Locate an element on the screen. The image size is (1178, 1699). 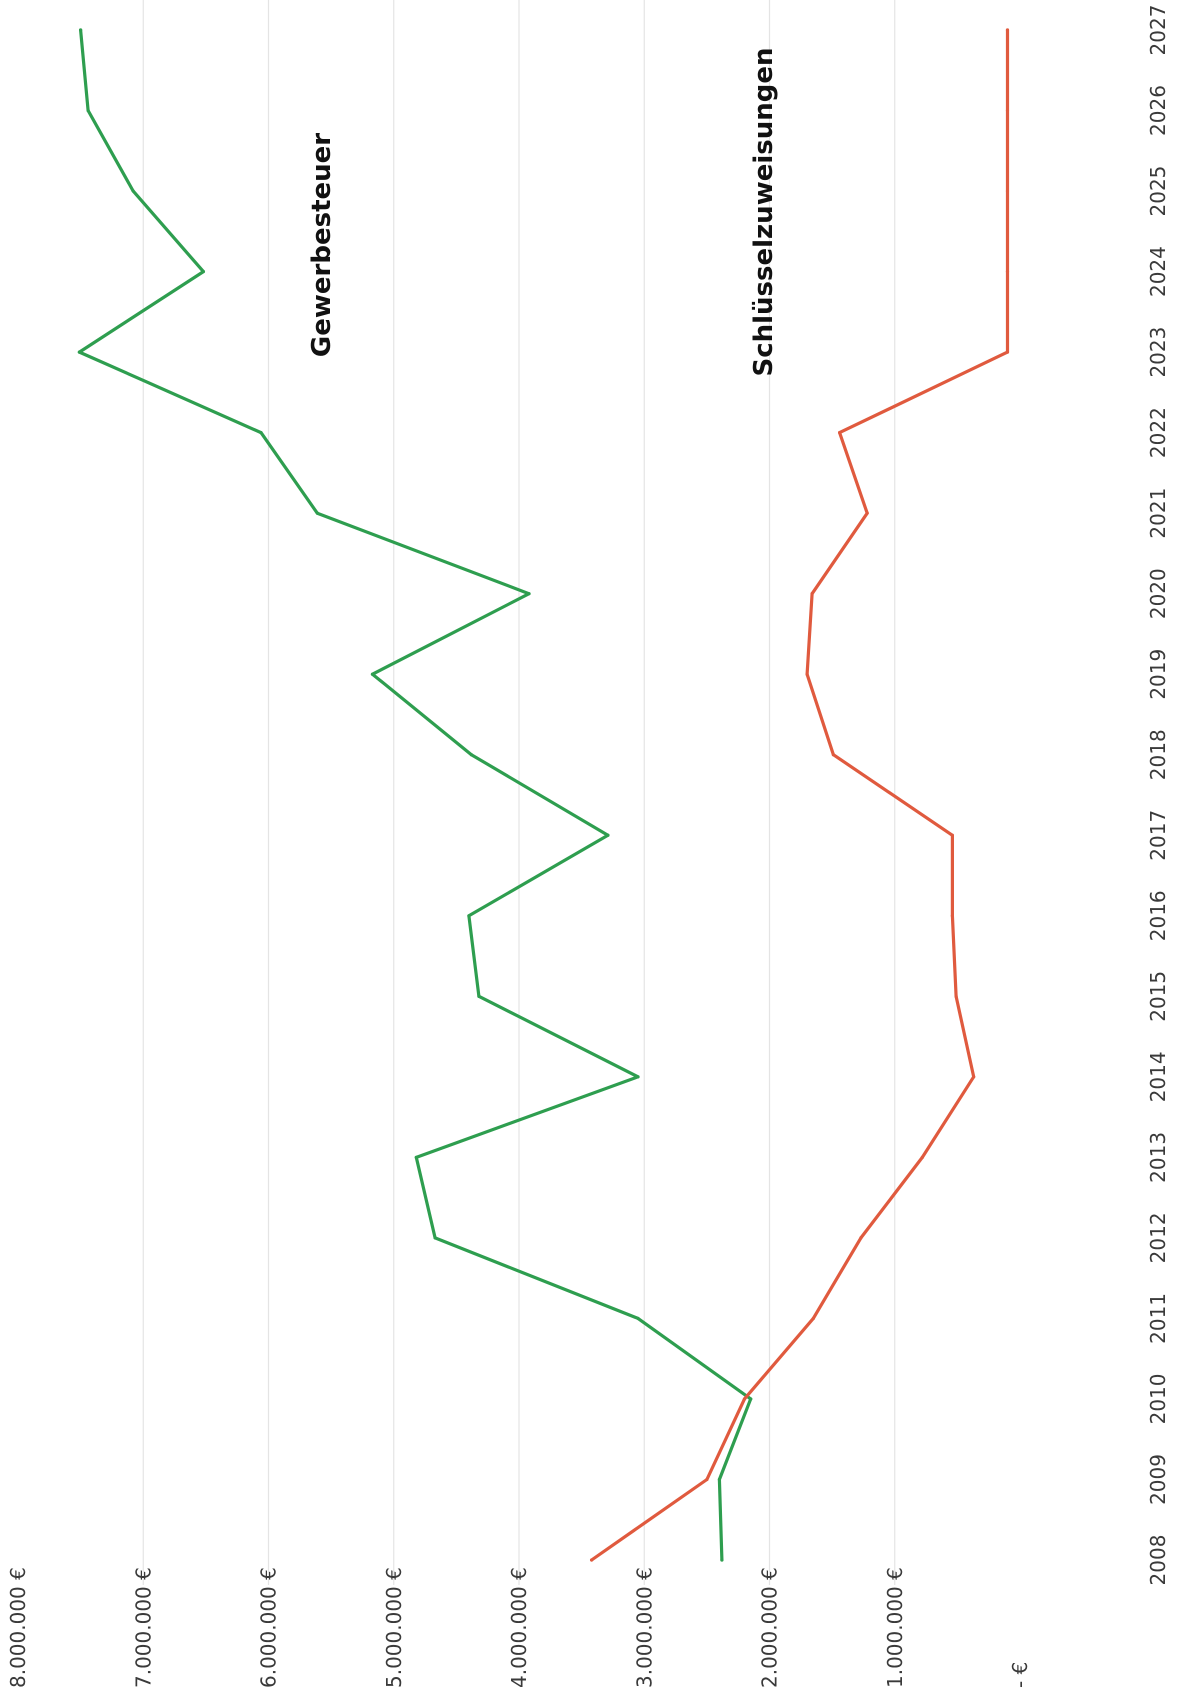
value-tick-label: 3.000.000 € is located at coordinates (644, 1627).